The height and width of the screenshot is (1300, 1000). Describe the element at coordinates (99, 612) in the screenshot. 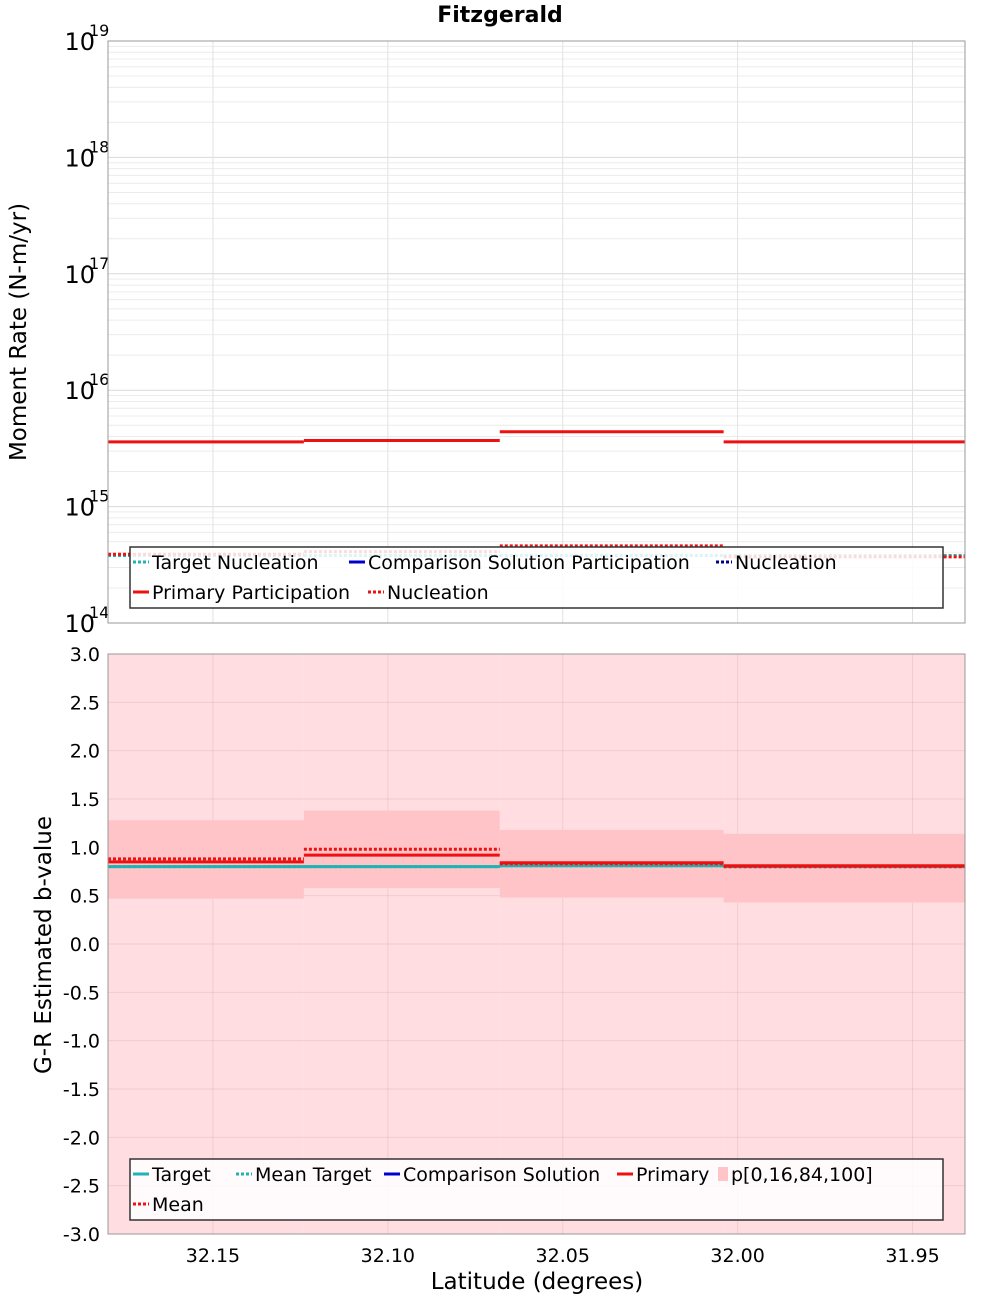

I see `top-y-tick-exponent: 14` at that location.